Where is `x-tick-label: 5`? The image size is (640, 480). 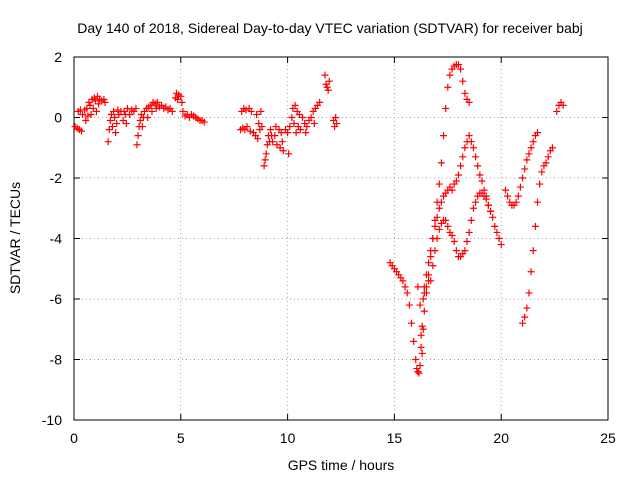 x-tick-label: 5 is located at coordinates (181, 438).